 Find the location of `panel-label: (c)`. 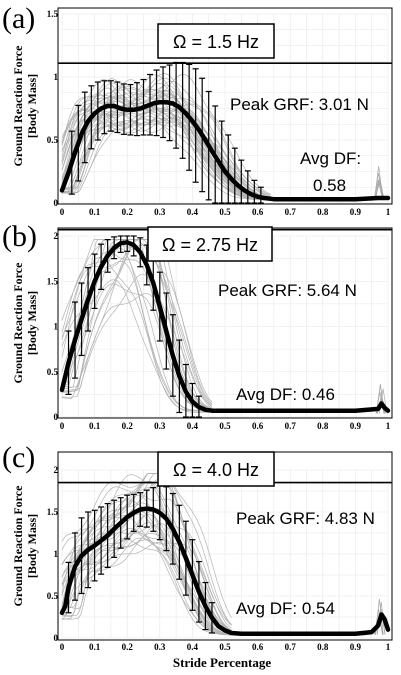

panel-label: (c) is located at coordinates (18, 457).